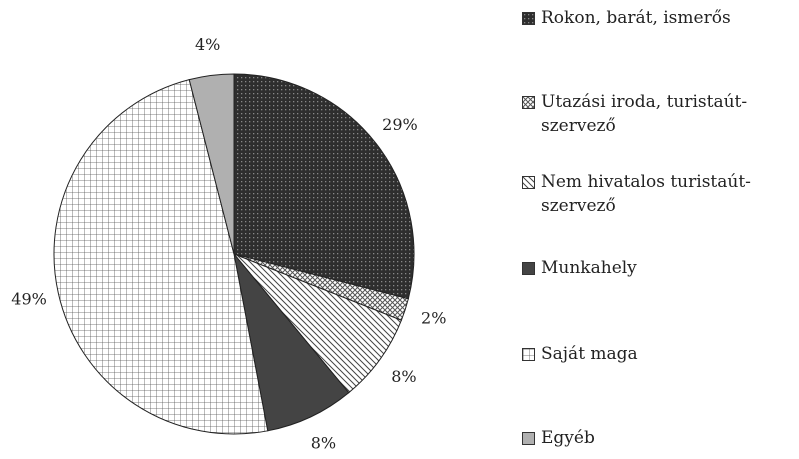 Image resolution: width=799 pixels, height=459 pixels. I want to click on legend-label: Egyéb, so click(568, 438).